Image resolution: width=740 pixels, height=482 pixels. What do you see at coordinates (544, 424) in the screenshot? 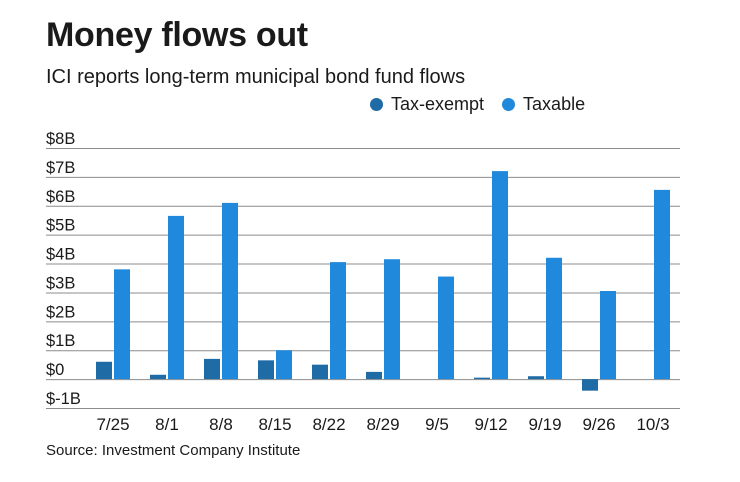
I see `x-tick-label: 9/19` at bounding box center [544, 424].